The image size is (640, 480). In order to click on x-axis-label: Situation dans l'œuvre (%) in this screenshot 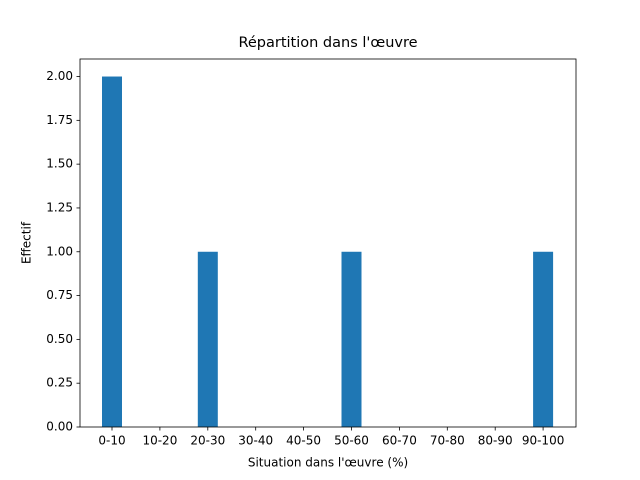, I will do `click(328, 463)`.